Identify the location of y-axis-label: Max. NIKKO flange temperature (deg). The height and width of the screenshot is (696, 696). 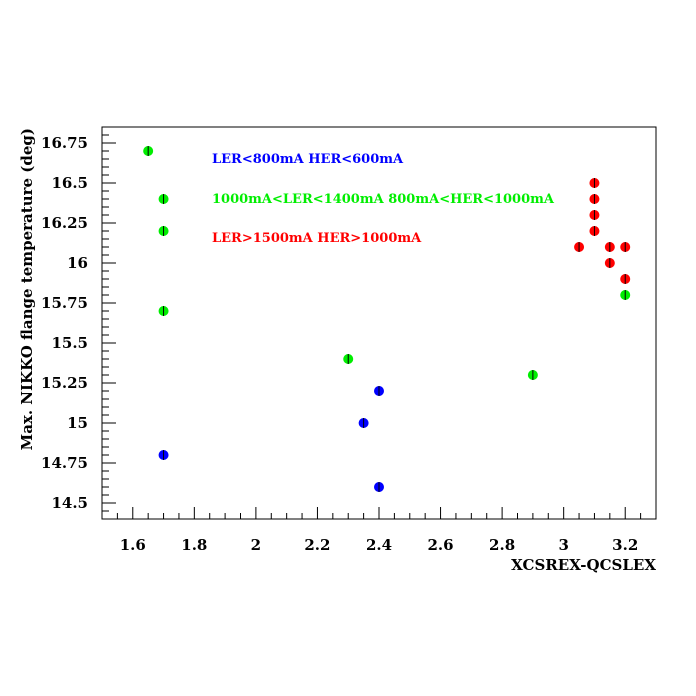
(27, 289).